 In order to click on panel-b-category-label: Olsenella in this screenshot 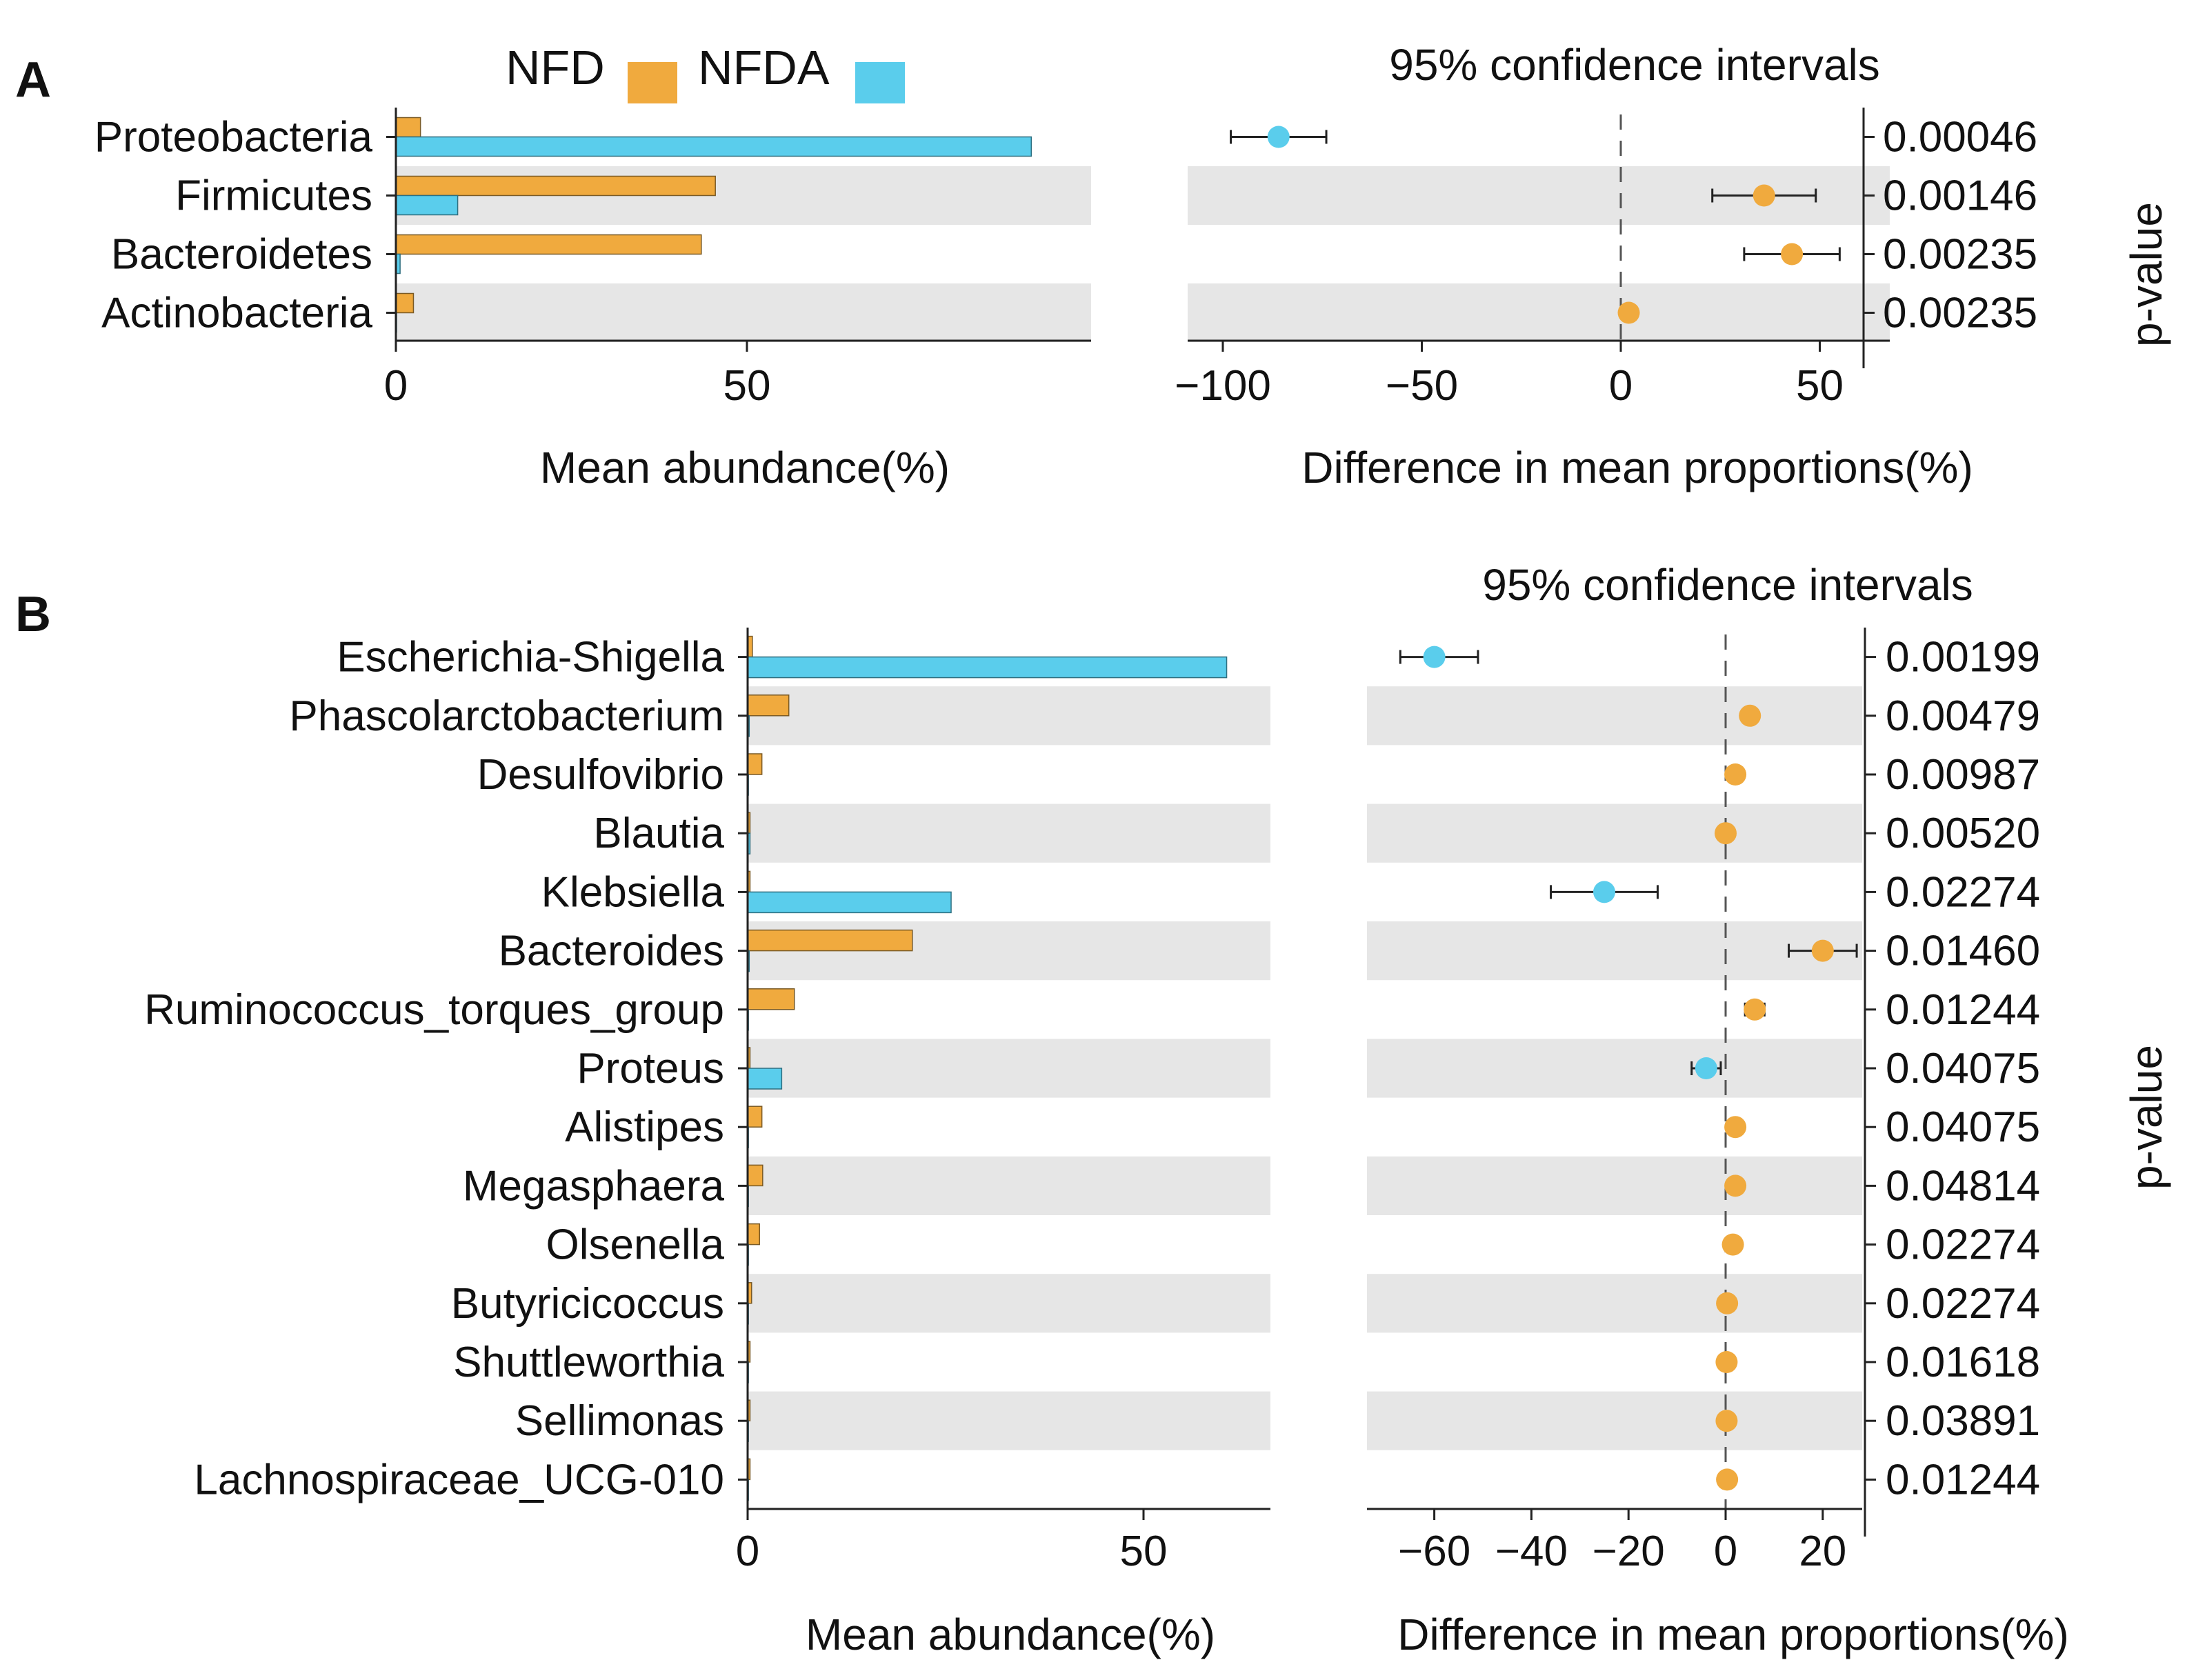, I will do `click(635, 1245)`.